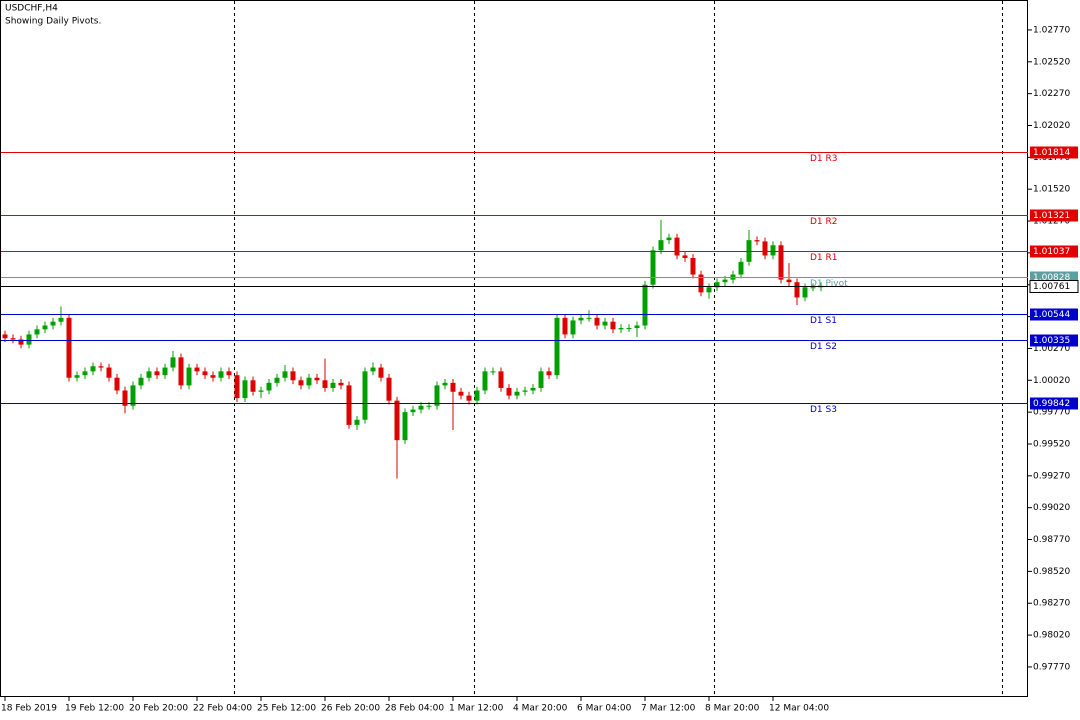 The image size is (1080, 720). I want to click on price-tag-label: 1.01814, so click(1051, 153).